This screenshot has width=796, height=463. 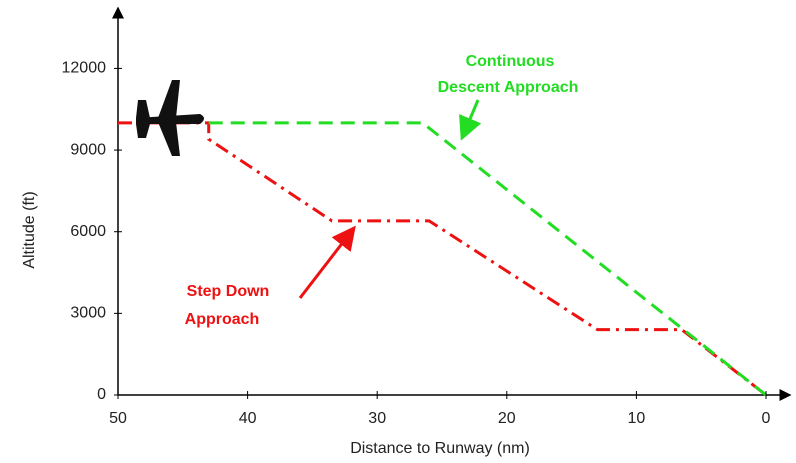 I want to click on y-tick-label: 6000, so click(x=88, y=231).